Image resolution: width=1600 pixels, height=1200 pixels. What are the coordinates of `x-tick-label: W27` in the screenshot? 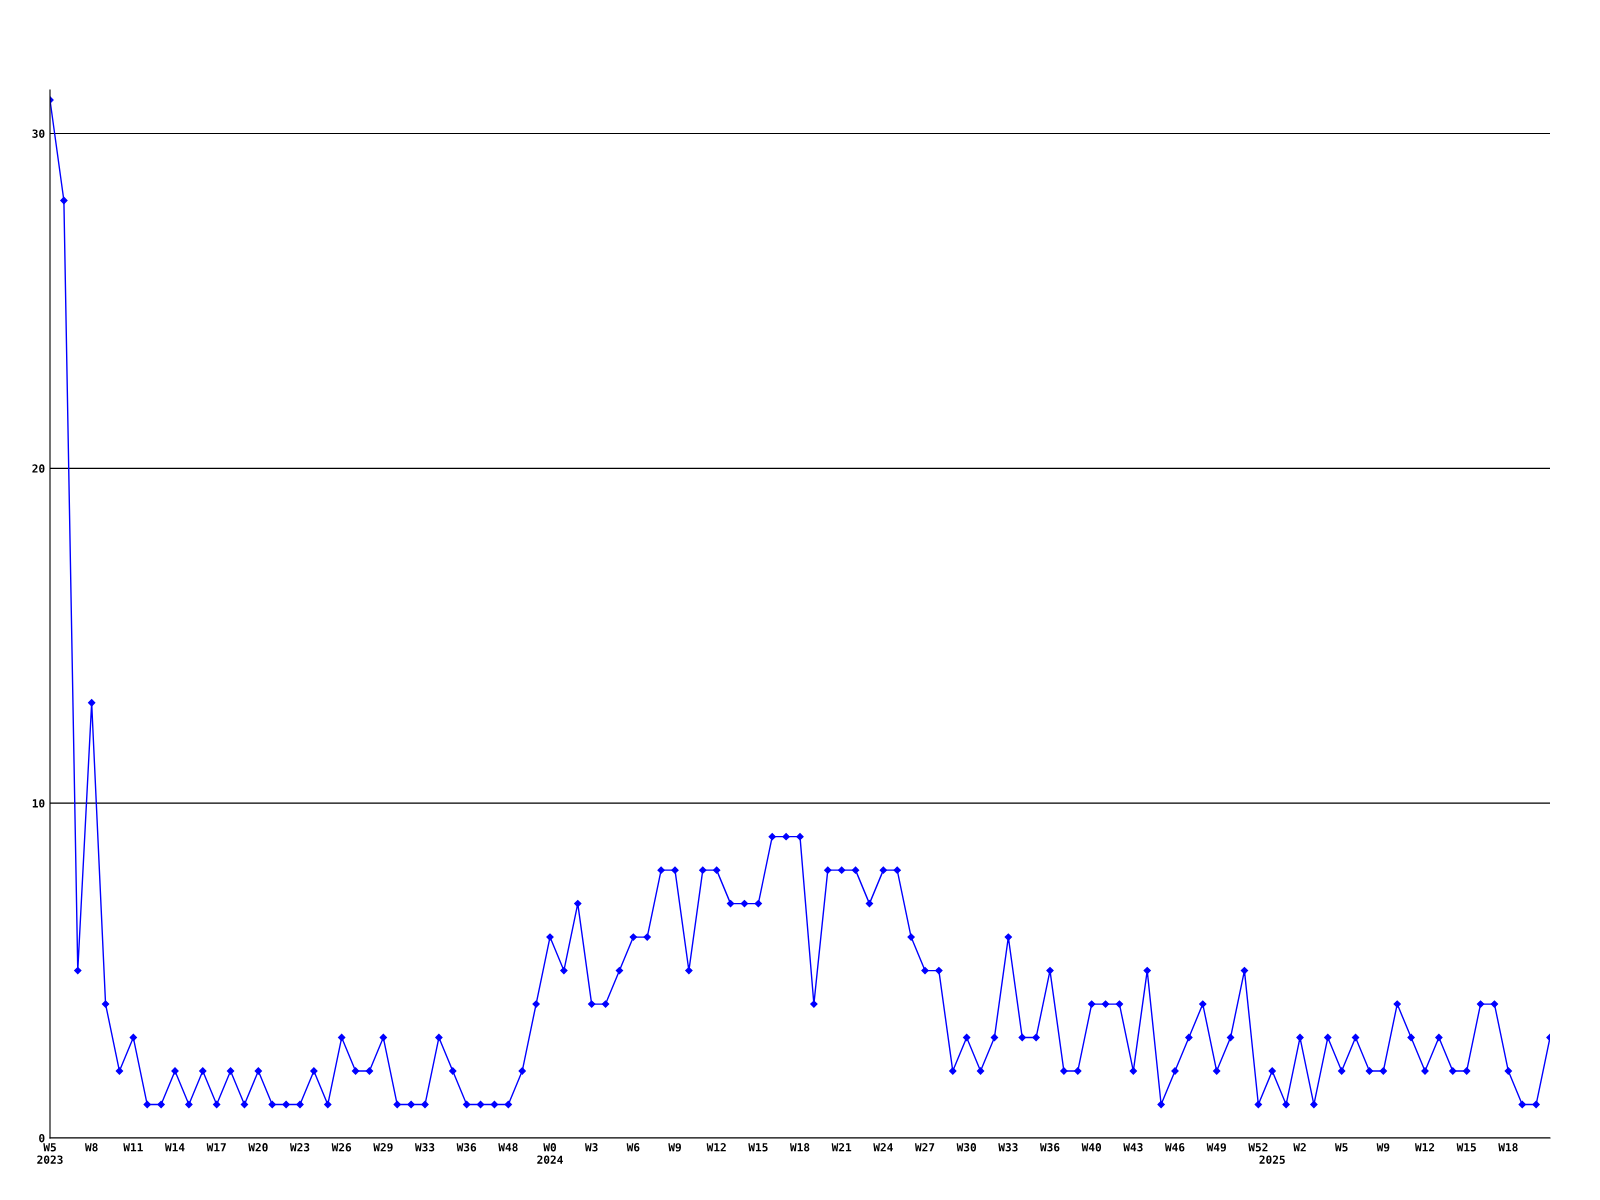 It's located at (924, 1147).